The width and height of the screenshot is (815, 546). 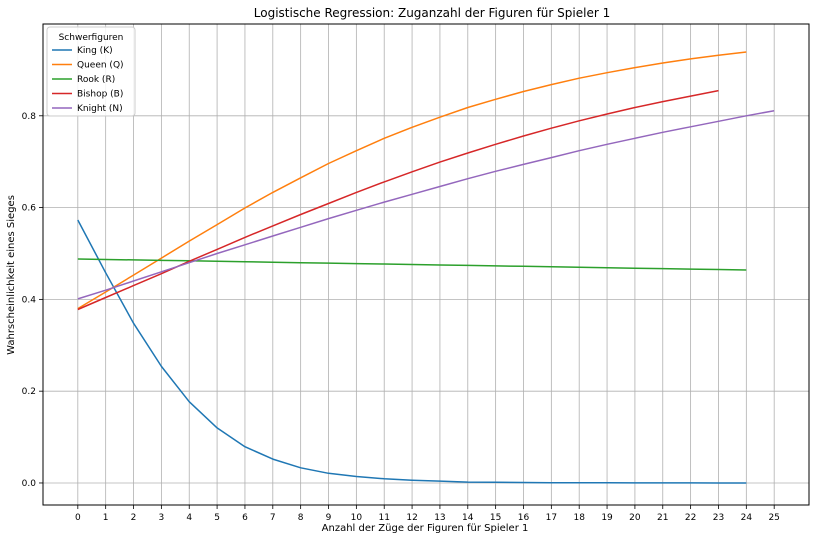 I want to click on x-tick-label: 10, so click(x=357, y=518).